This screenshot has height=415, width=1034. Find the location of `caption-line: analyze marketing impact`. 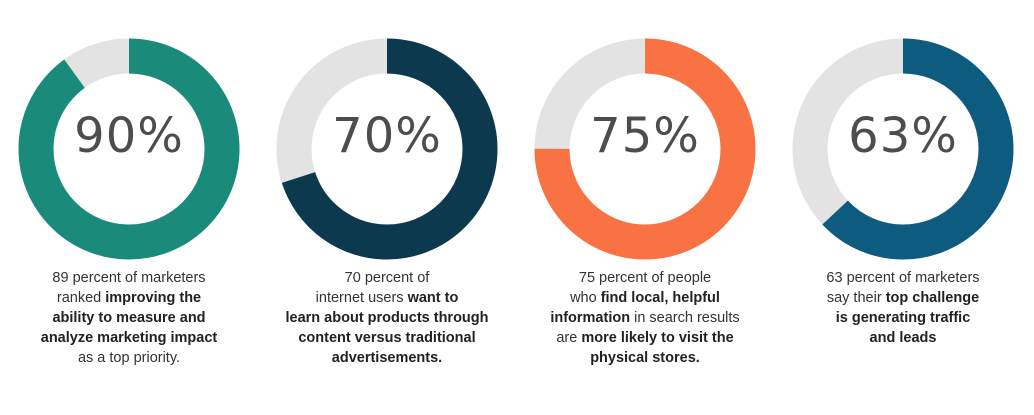

caption-line: analyze marketing impact is located at coordinates (129, 338).